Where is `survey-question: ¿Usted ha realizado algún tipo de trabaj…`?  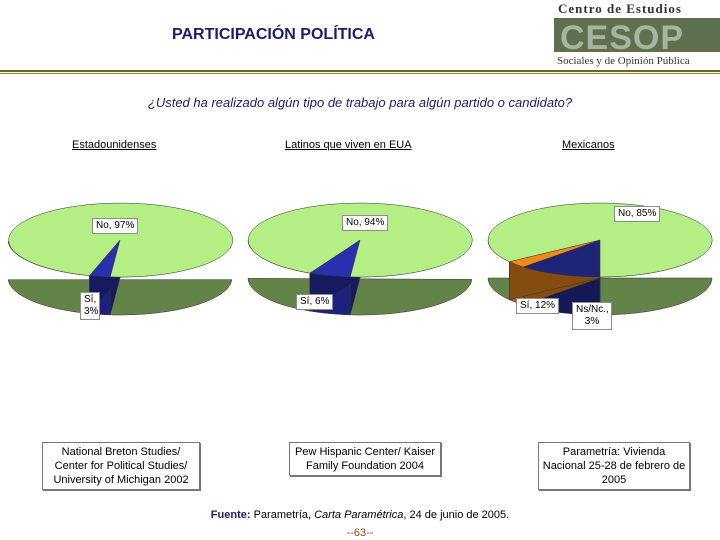 survey-question: ¿Usted ha realizado algún tipo de trabaj… is located at coordinates (360, 102).